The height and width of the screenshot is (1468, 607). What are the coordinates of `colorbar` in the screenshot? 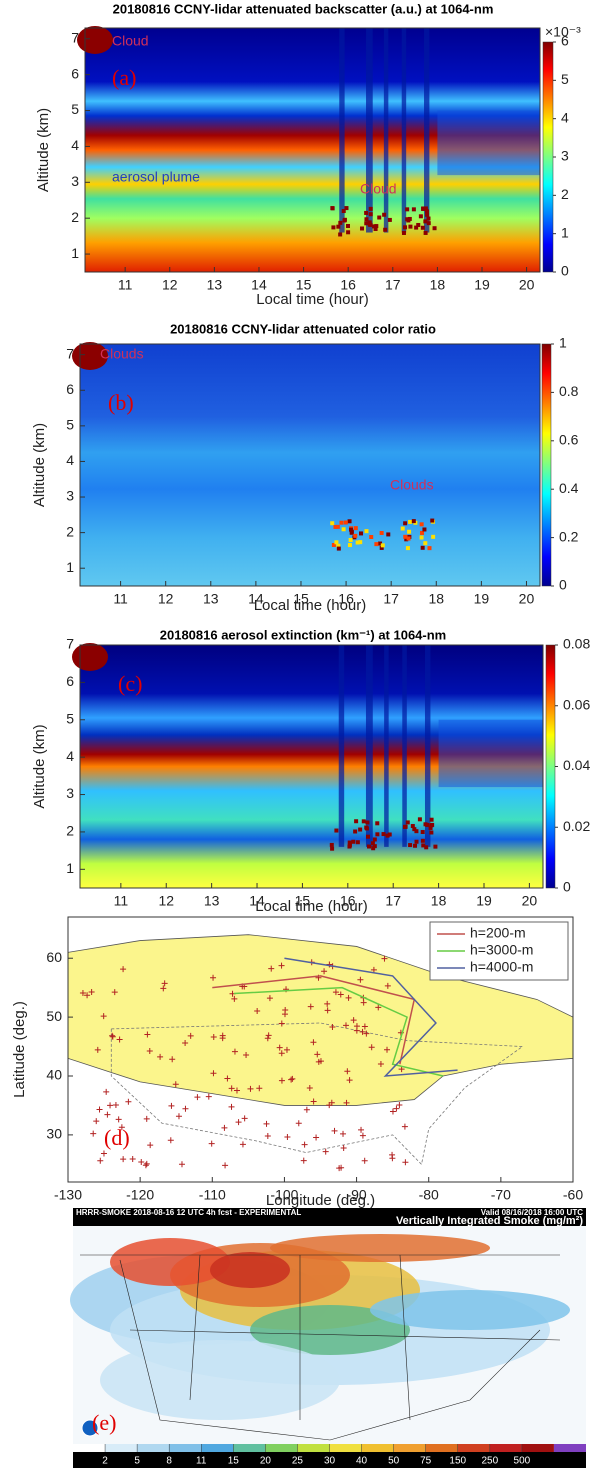 It's located at (550, 766).